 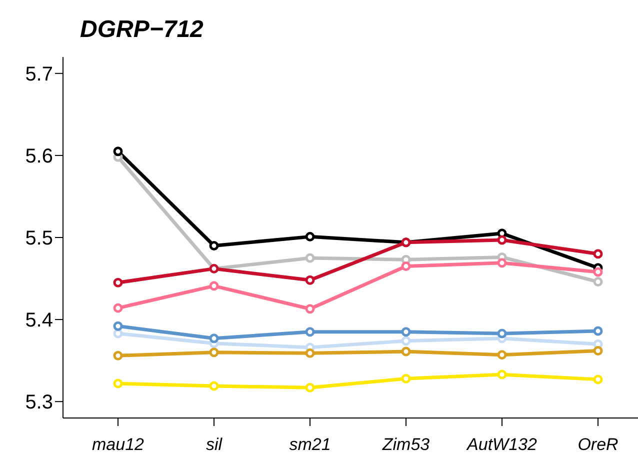 What do you see at coordinates (310, 444) in the screenshot?
I see `x-tick-label: sm21` at bounding box center [310, 444].